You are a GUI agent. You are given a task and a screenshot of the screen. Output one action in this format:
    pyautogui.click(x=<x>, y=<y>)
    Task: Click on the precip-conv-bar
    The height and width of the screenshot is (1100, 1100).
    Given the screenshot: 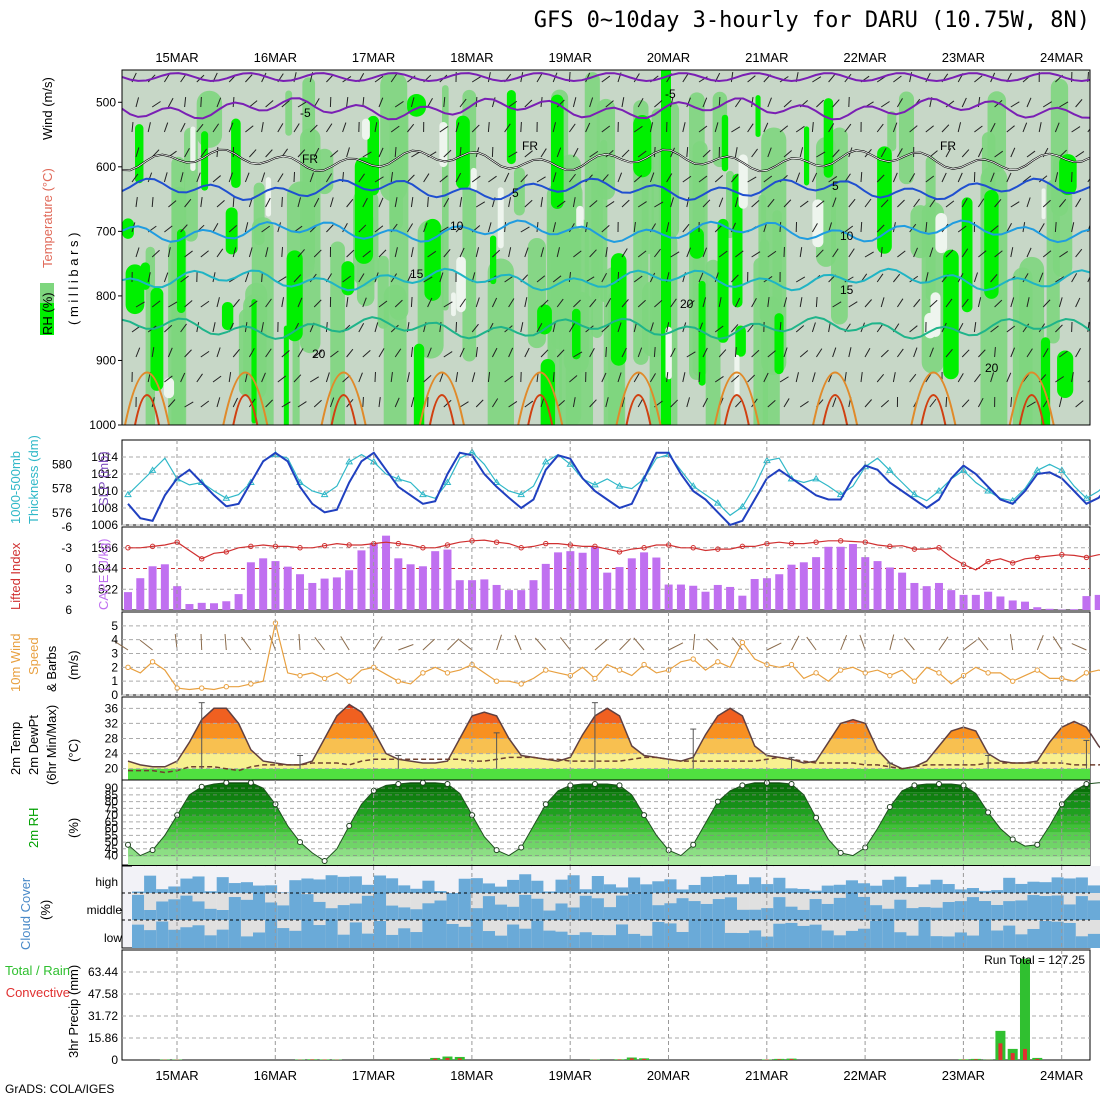 What is the action you would take?
    pyautogui.click(x=644, y=1059)
    